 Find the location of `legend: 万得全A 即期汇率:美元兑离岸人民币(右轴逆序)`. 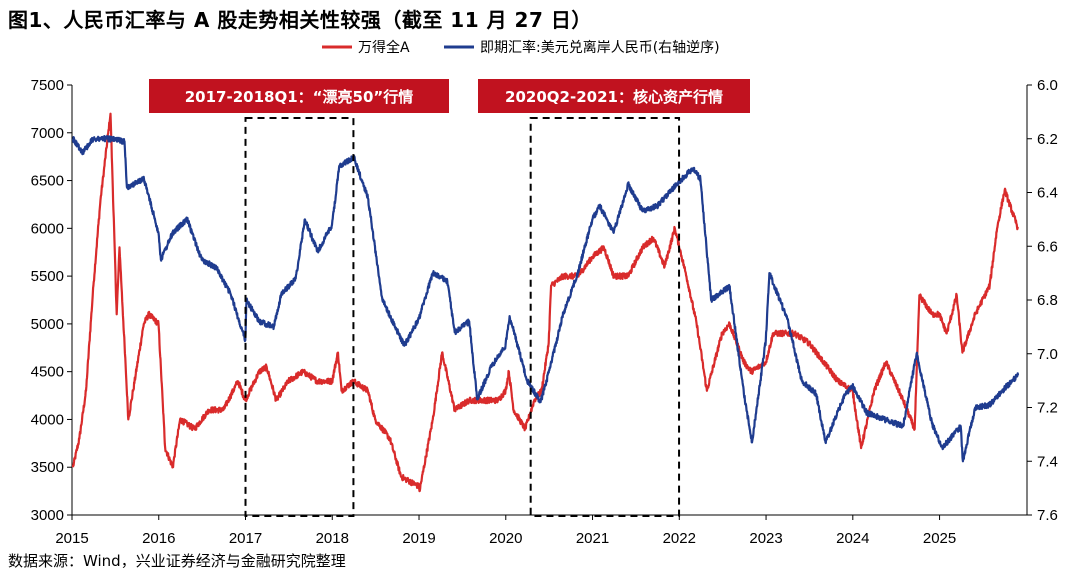

legend: 万得全A 即期汇率:美元兑离岸人民币(右轴逆序) is located at coordinates (521, 47).